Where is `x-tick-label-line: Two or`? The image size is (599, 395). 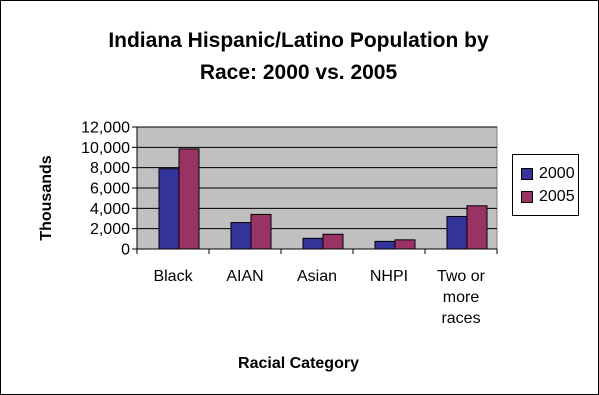
x-tick-label-line: Two or is located at coordinates (460, 276).